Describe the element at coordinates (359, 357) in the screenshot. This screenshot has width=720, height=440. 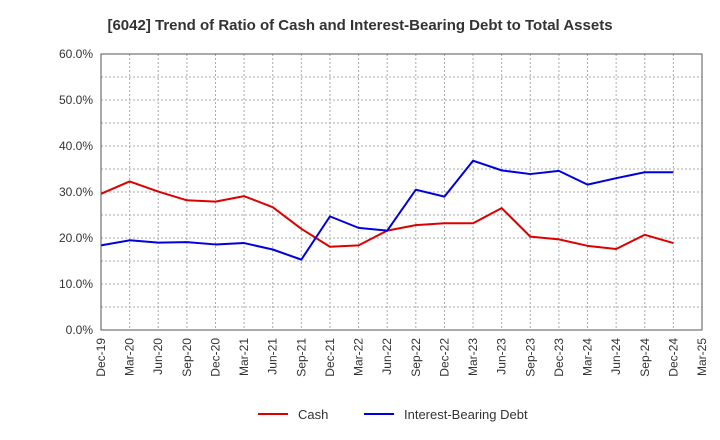
I see `x-tick-label: Mar-22` at that location.